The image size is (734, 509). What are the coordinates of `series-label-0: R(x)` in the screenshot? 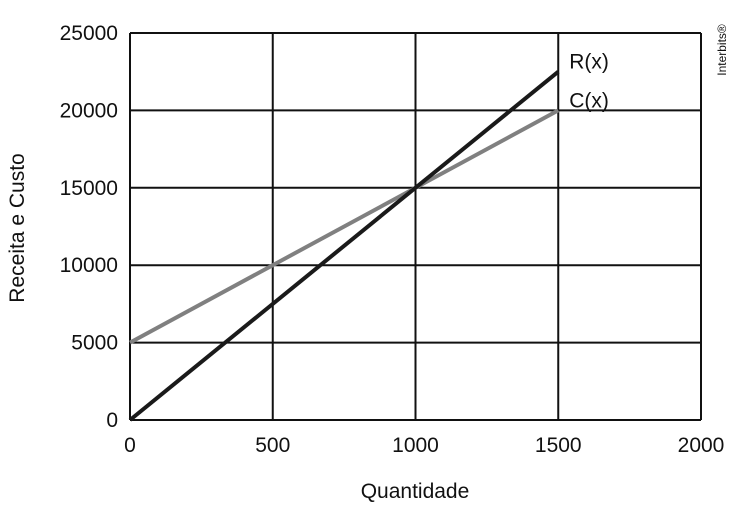 It's located at (589, 62).